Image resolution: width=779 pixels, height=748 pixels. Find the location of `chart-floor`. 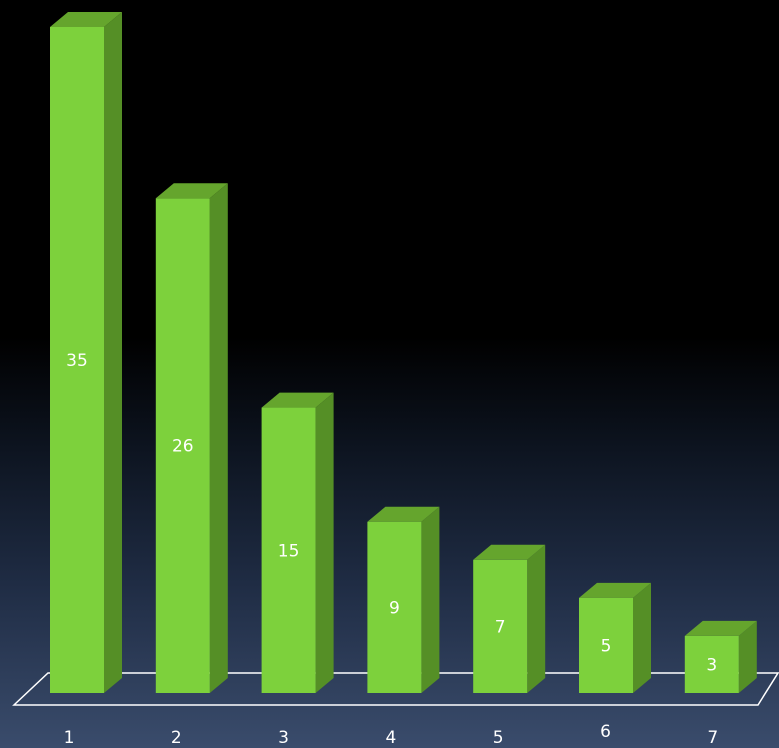

chart-floor is located at coordinates (395, 689).